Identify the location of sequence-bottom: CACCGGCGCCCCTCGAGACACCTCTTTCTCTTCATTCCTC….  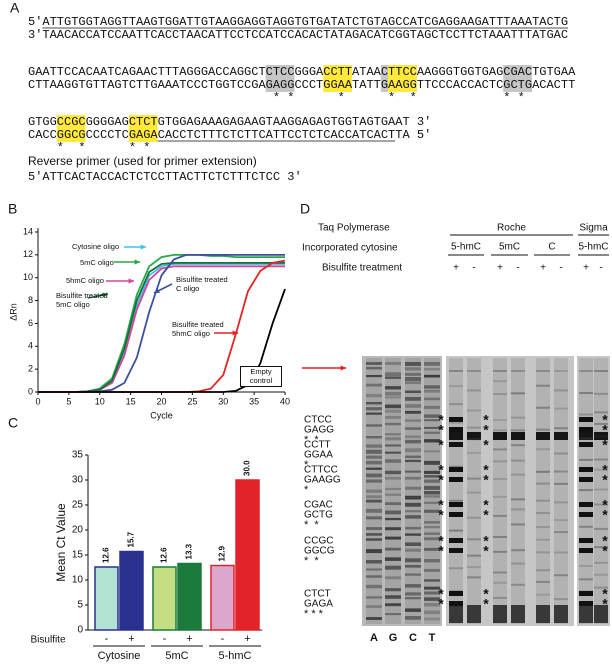
(229, 135).